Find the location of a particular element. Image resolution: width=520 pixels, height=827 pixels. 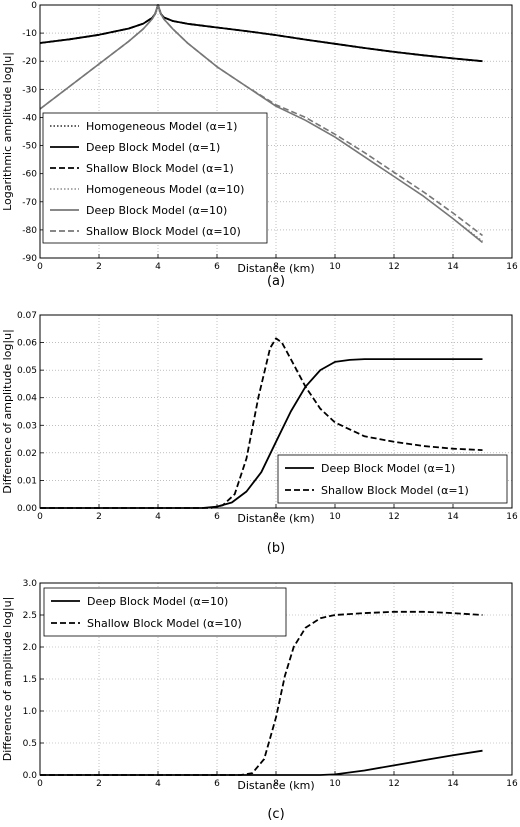

y-tick-label: 0.5 is located at coordinates (30, 744).